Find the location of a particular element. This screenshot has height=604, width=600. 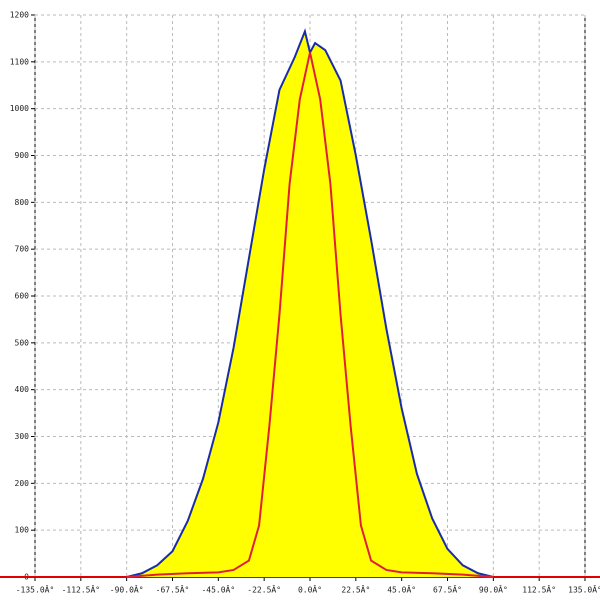

y-tick-label: 500 is located at coordinates (22, 342).